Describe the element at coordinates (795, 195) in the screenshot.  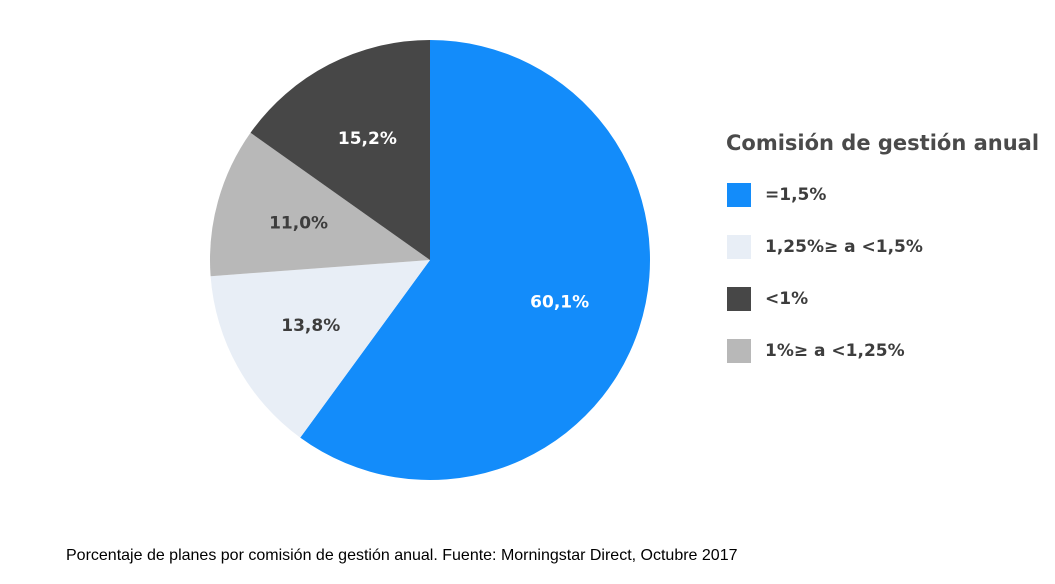
I see `legend-label: =1,5%` at that location.